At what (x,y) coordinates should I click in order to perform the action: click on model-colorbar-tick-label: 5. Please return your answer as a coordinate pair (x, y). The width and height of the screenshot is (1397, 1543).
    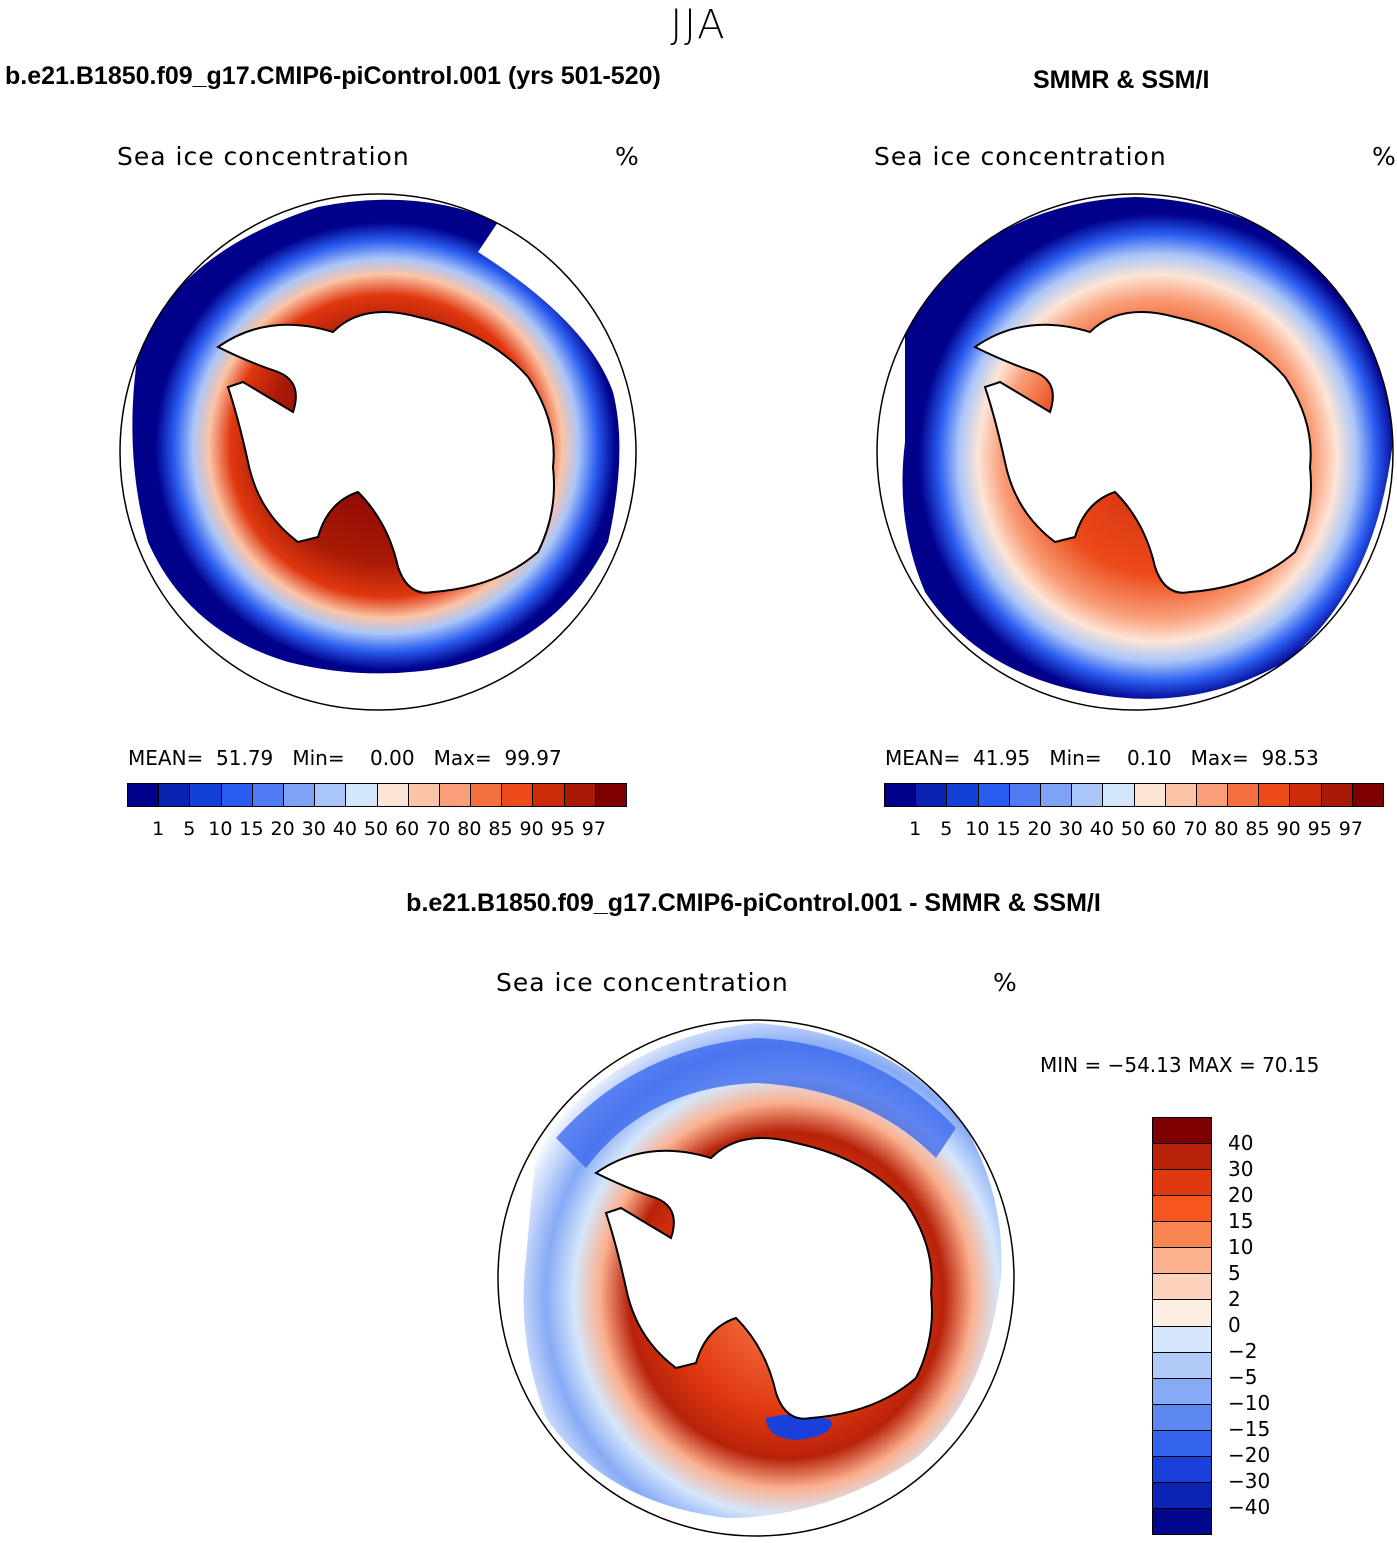
    Looking at the image, I should click on (189, 829).